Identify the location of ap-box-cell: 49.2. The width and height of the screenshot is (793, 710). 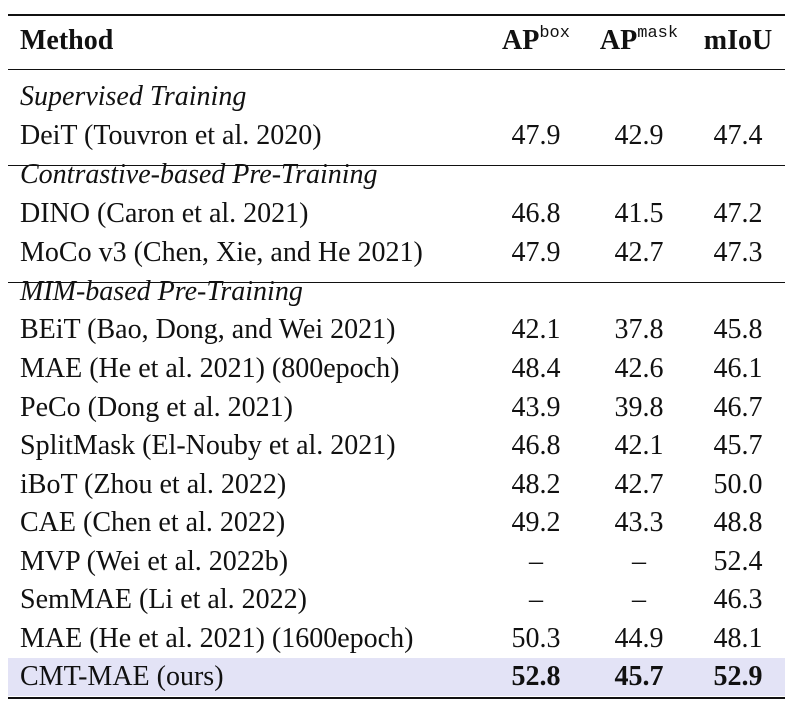
(536, 522).